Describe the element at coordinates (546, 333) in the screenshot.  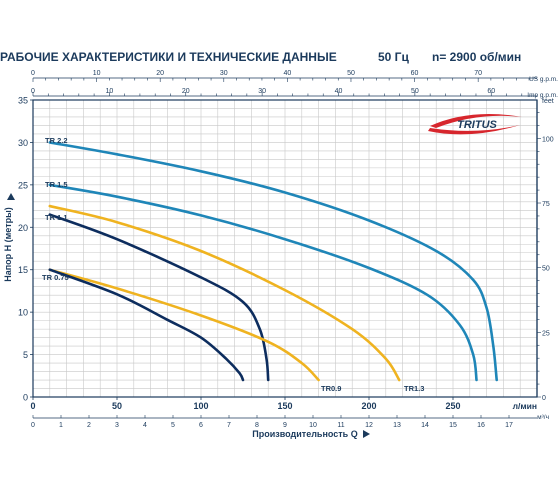
I see `feet-tick-label: 25` at that location.